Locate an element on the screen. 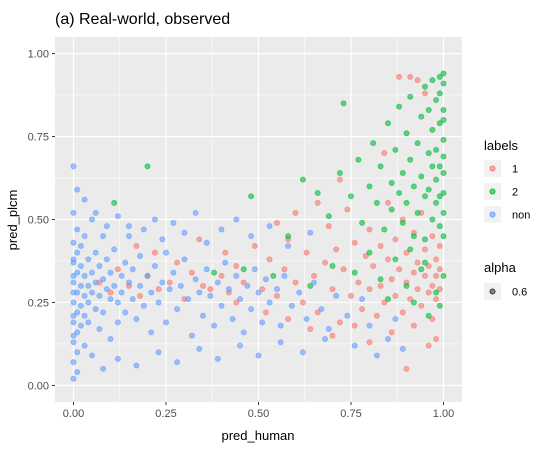 The width and height of the screenshot is (550, 455). legend: labels 1 2 non alpha 0.6 is located at coordinates (507, 219).